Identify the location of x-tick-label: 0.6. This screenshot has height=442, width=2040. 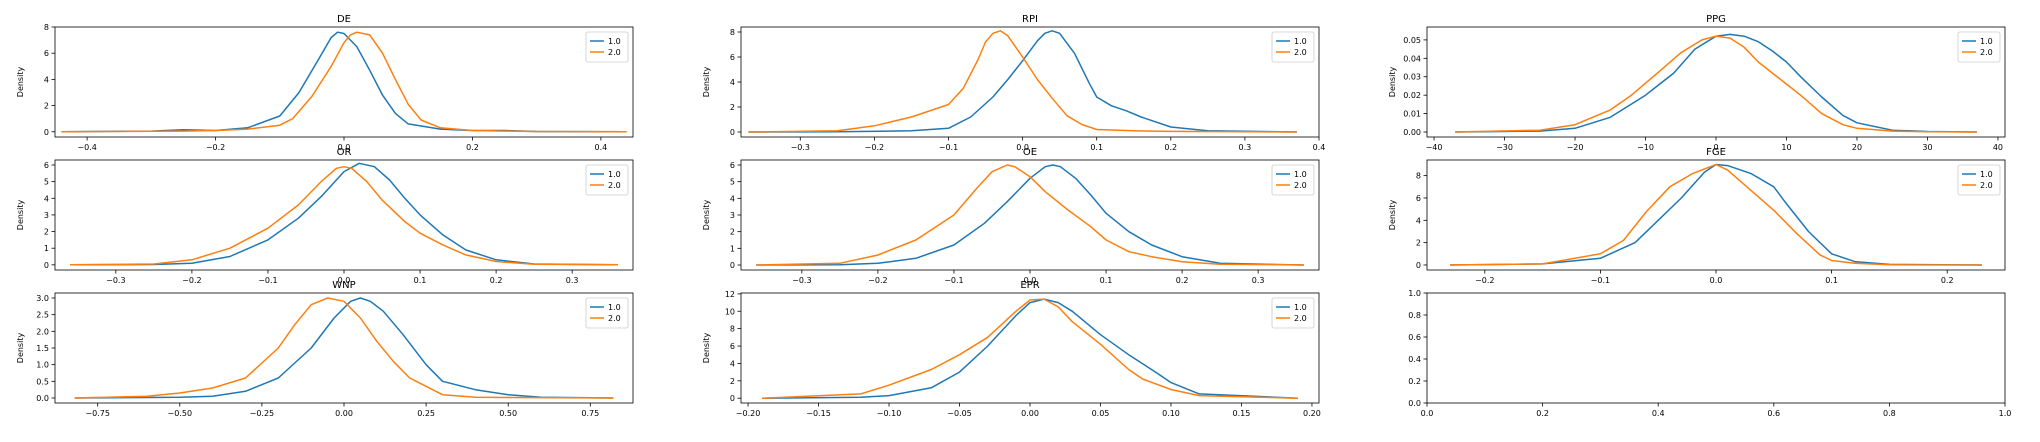
(1773, 413).